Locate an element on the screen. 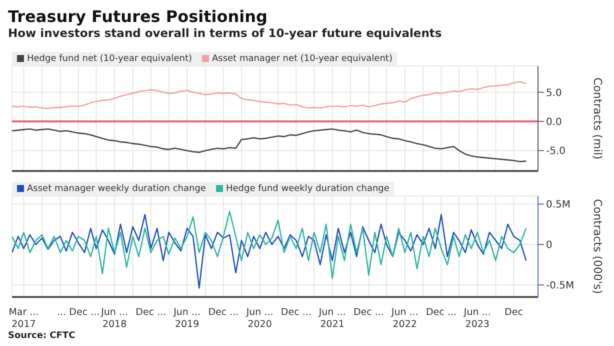 Image resolution: width=614 pixels, height=346 pixels. x-tick-label: Jun ... 2022 is located at coordinates (404, 318).